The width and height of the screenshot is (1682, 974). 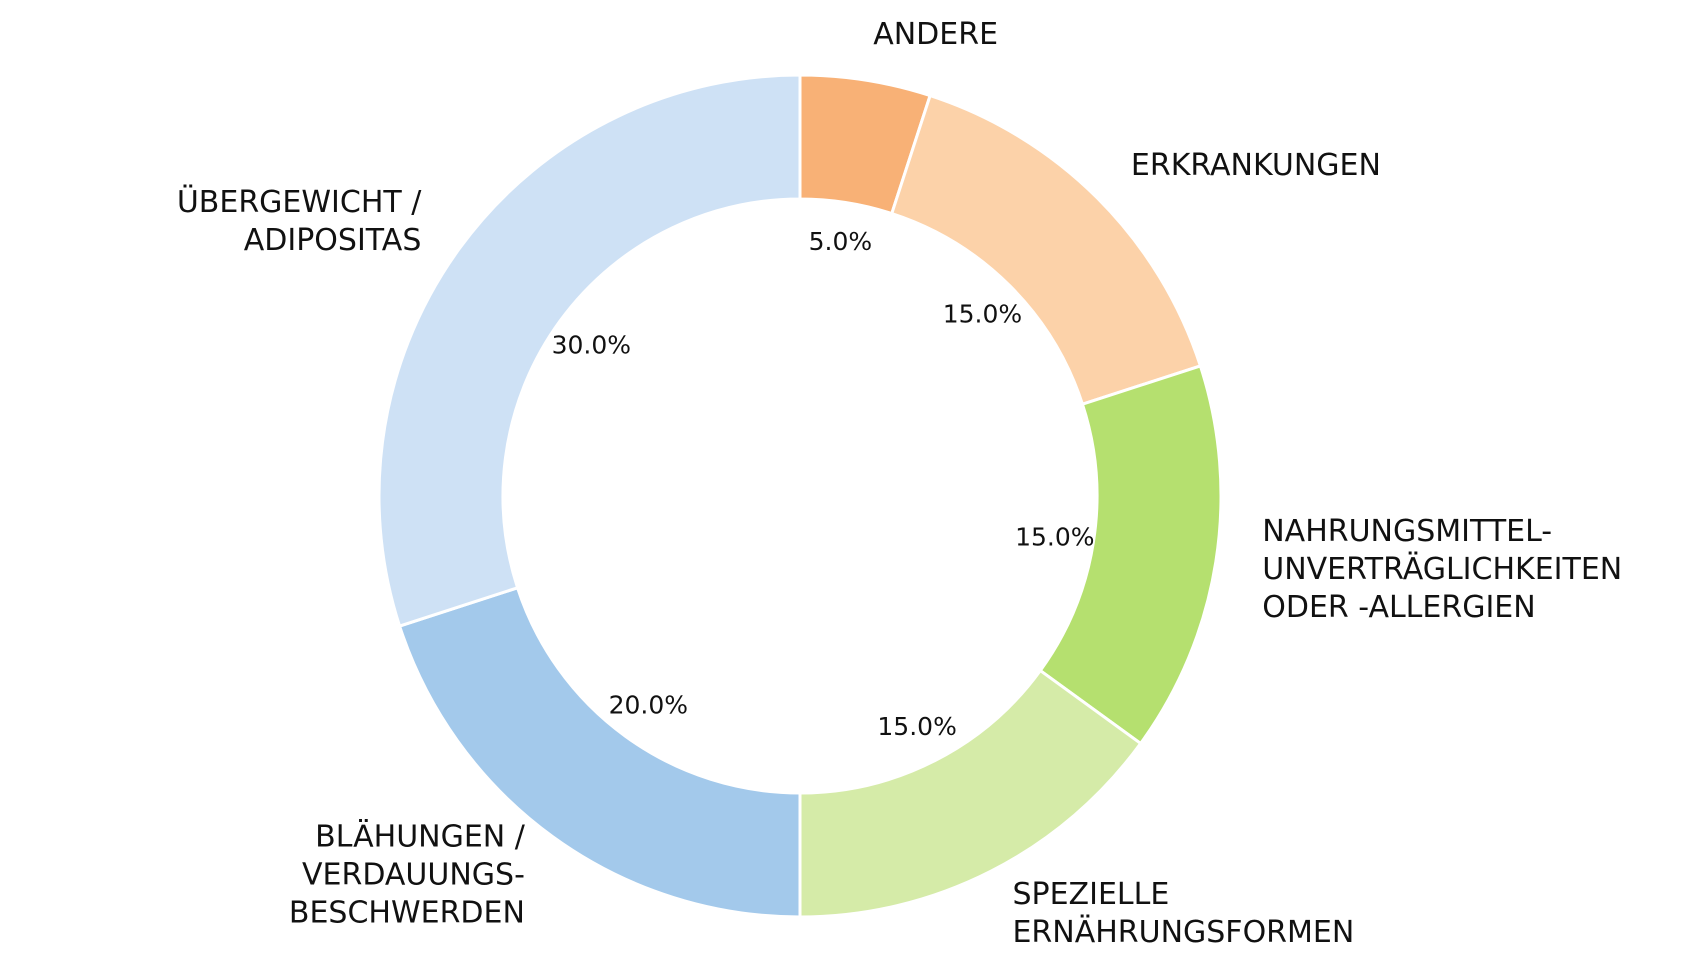 I want to click on label-spezielle-ernaehrungsformen: SPEZIELLE ERNÄHRUNGSFORMEN, so click(x=1183, y=913).